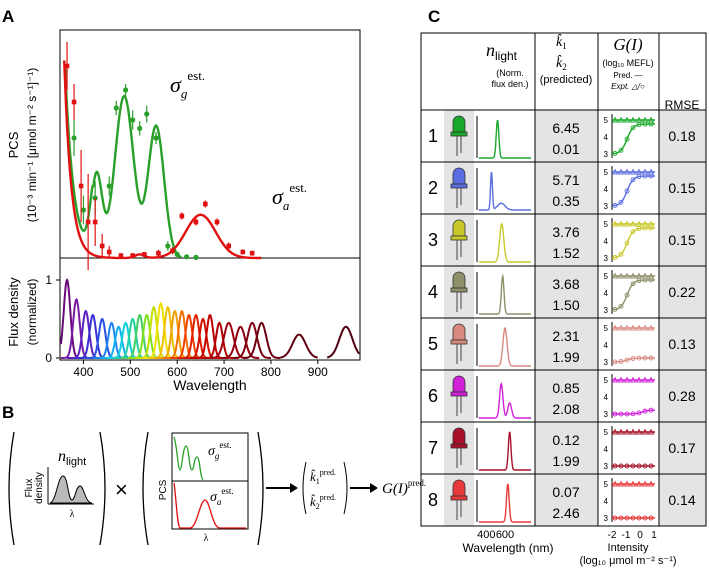  What do you see at coordinates (628, 548) in the screenshot?
I see `c-int-label-1: Intensity` at bounding box center [628, 548].